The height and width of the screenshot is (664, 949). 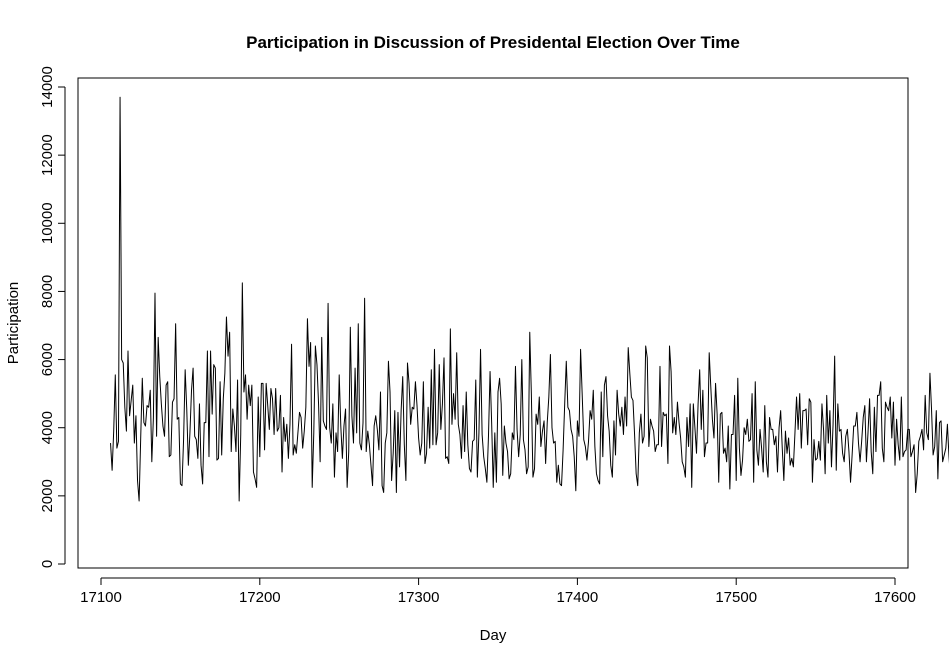 I want to click on y-tick-label: 10000, so click(x=47, y=223).